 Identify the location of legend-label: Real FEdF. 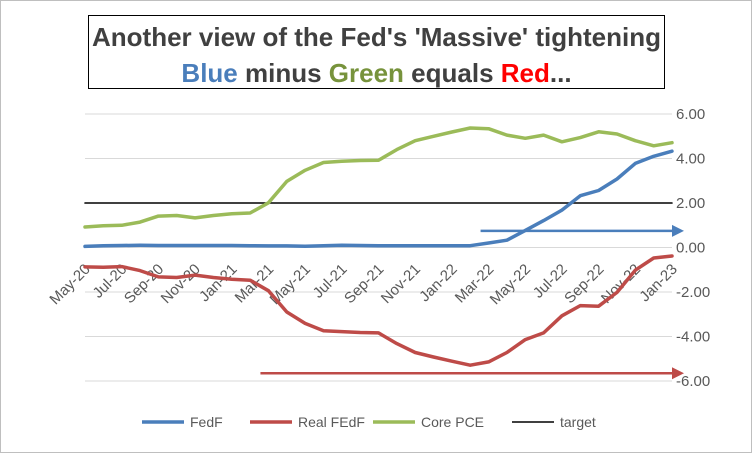
(331, 422).